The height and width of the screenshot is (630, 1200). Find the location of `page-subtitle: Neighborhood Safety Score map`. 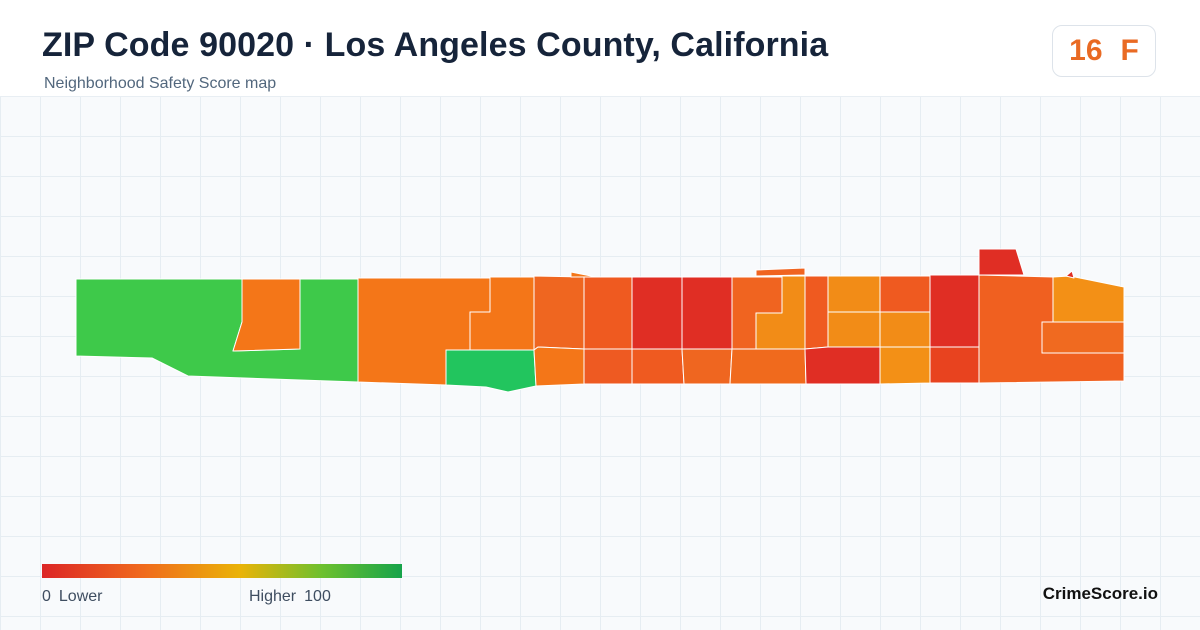

page-subtitle: Neighborhood Safety Score map is located at coordinates (160, 83).